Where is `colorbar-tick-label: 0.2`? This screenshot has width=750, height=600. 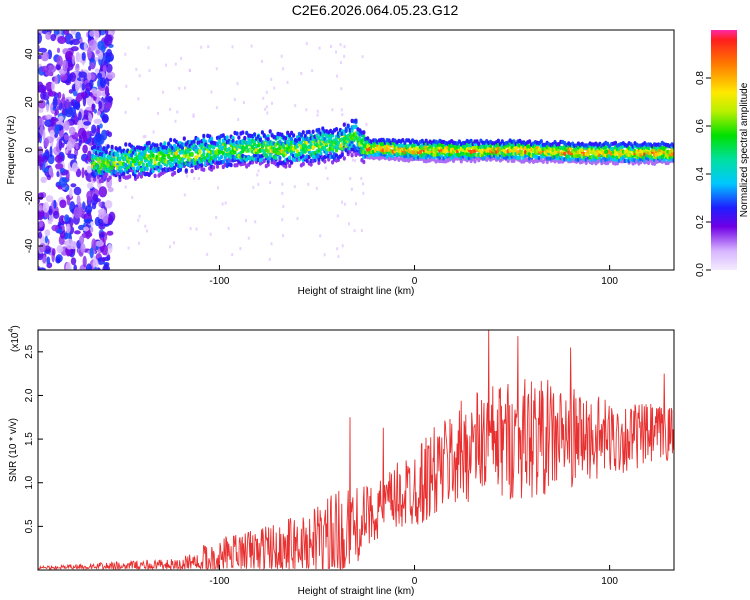 colorbar-tick-label: 0.2 is located at coordinates (700, 222).